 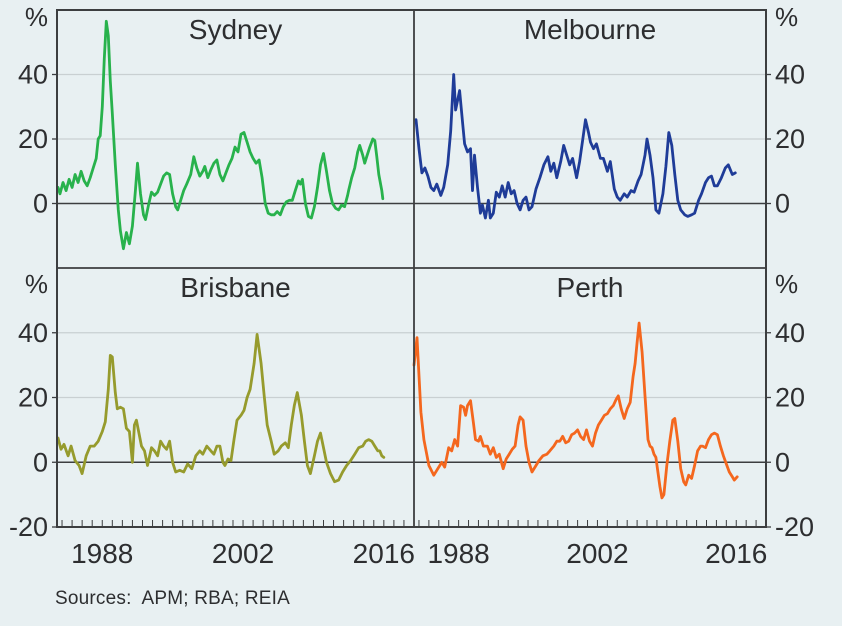 What do you see at coordinates (590, 29) in the screenshot?
I see `panel-title-melbourne: Melbourne` at bounding box center [590, 29].